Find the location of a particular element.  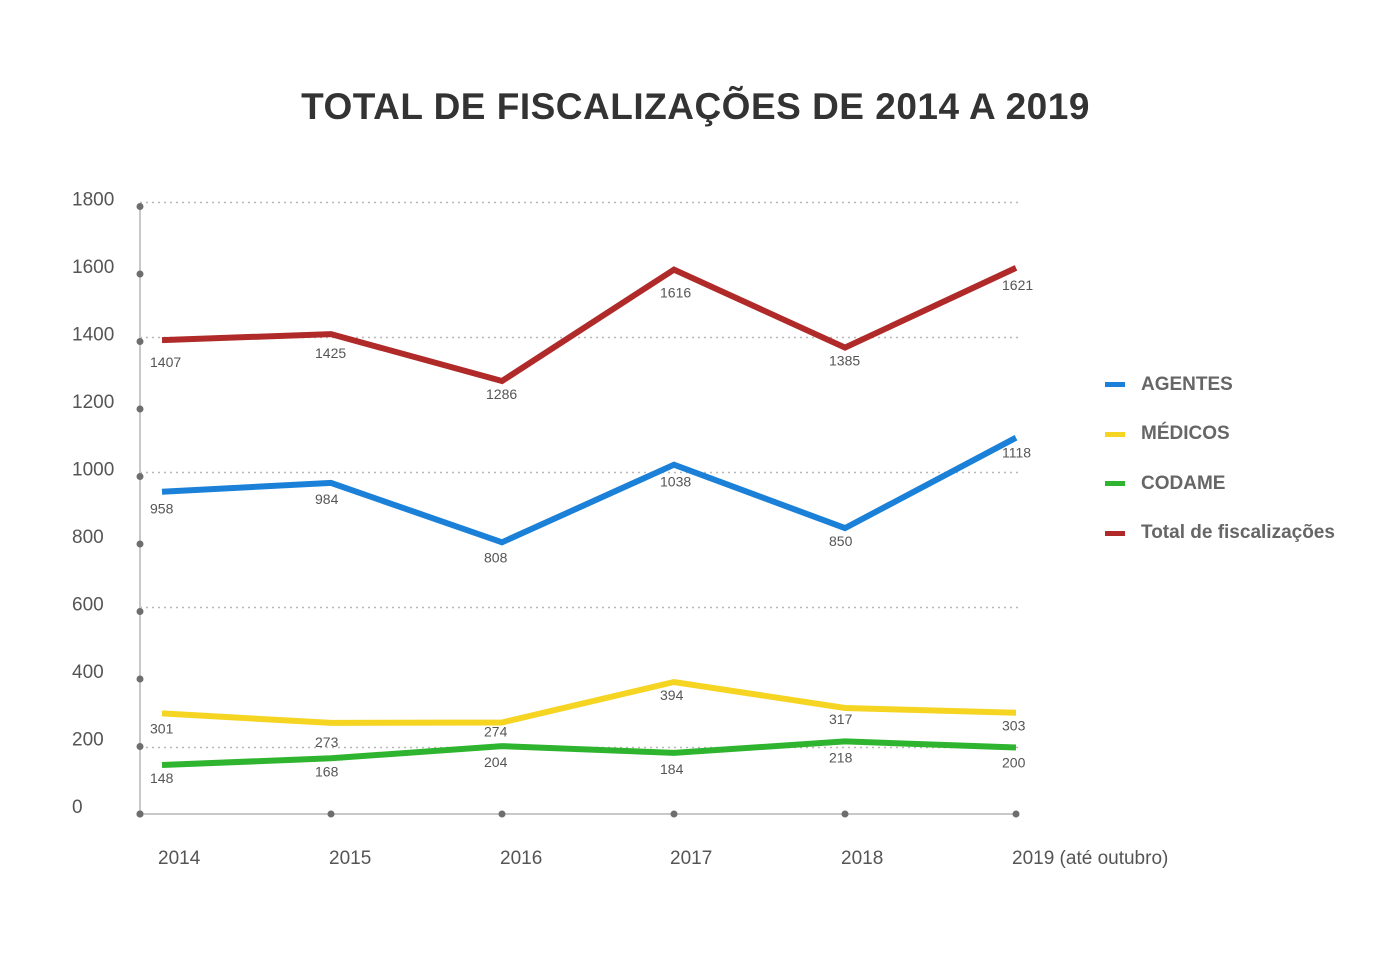

y-tick-label: 0 is located at coordinates (77, 807).